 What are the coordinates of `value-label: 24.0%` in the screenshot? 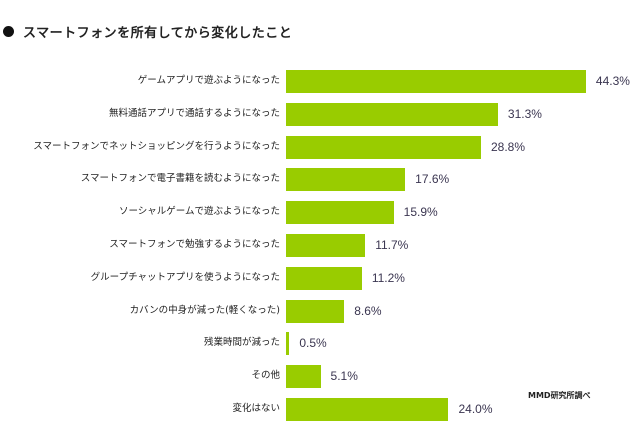 It's located at (475, 409).